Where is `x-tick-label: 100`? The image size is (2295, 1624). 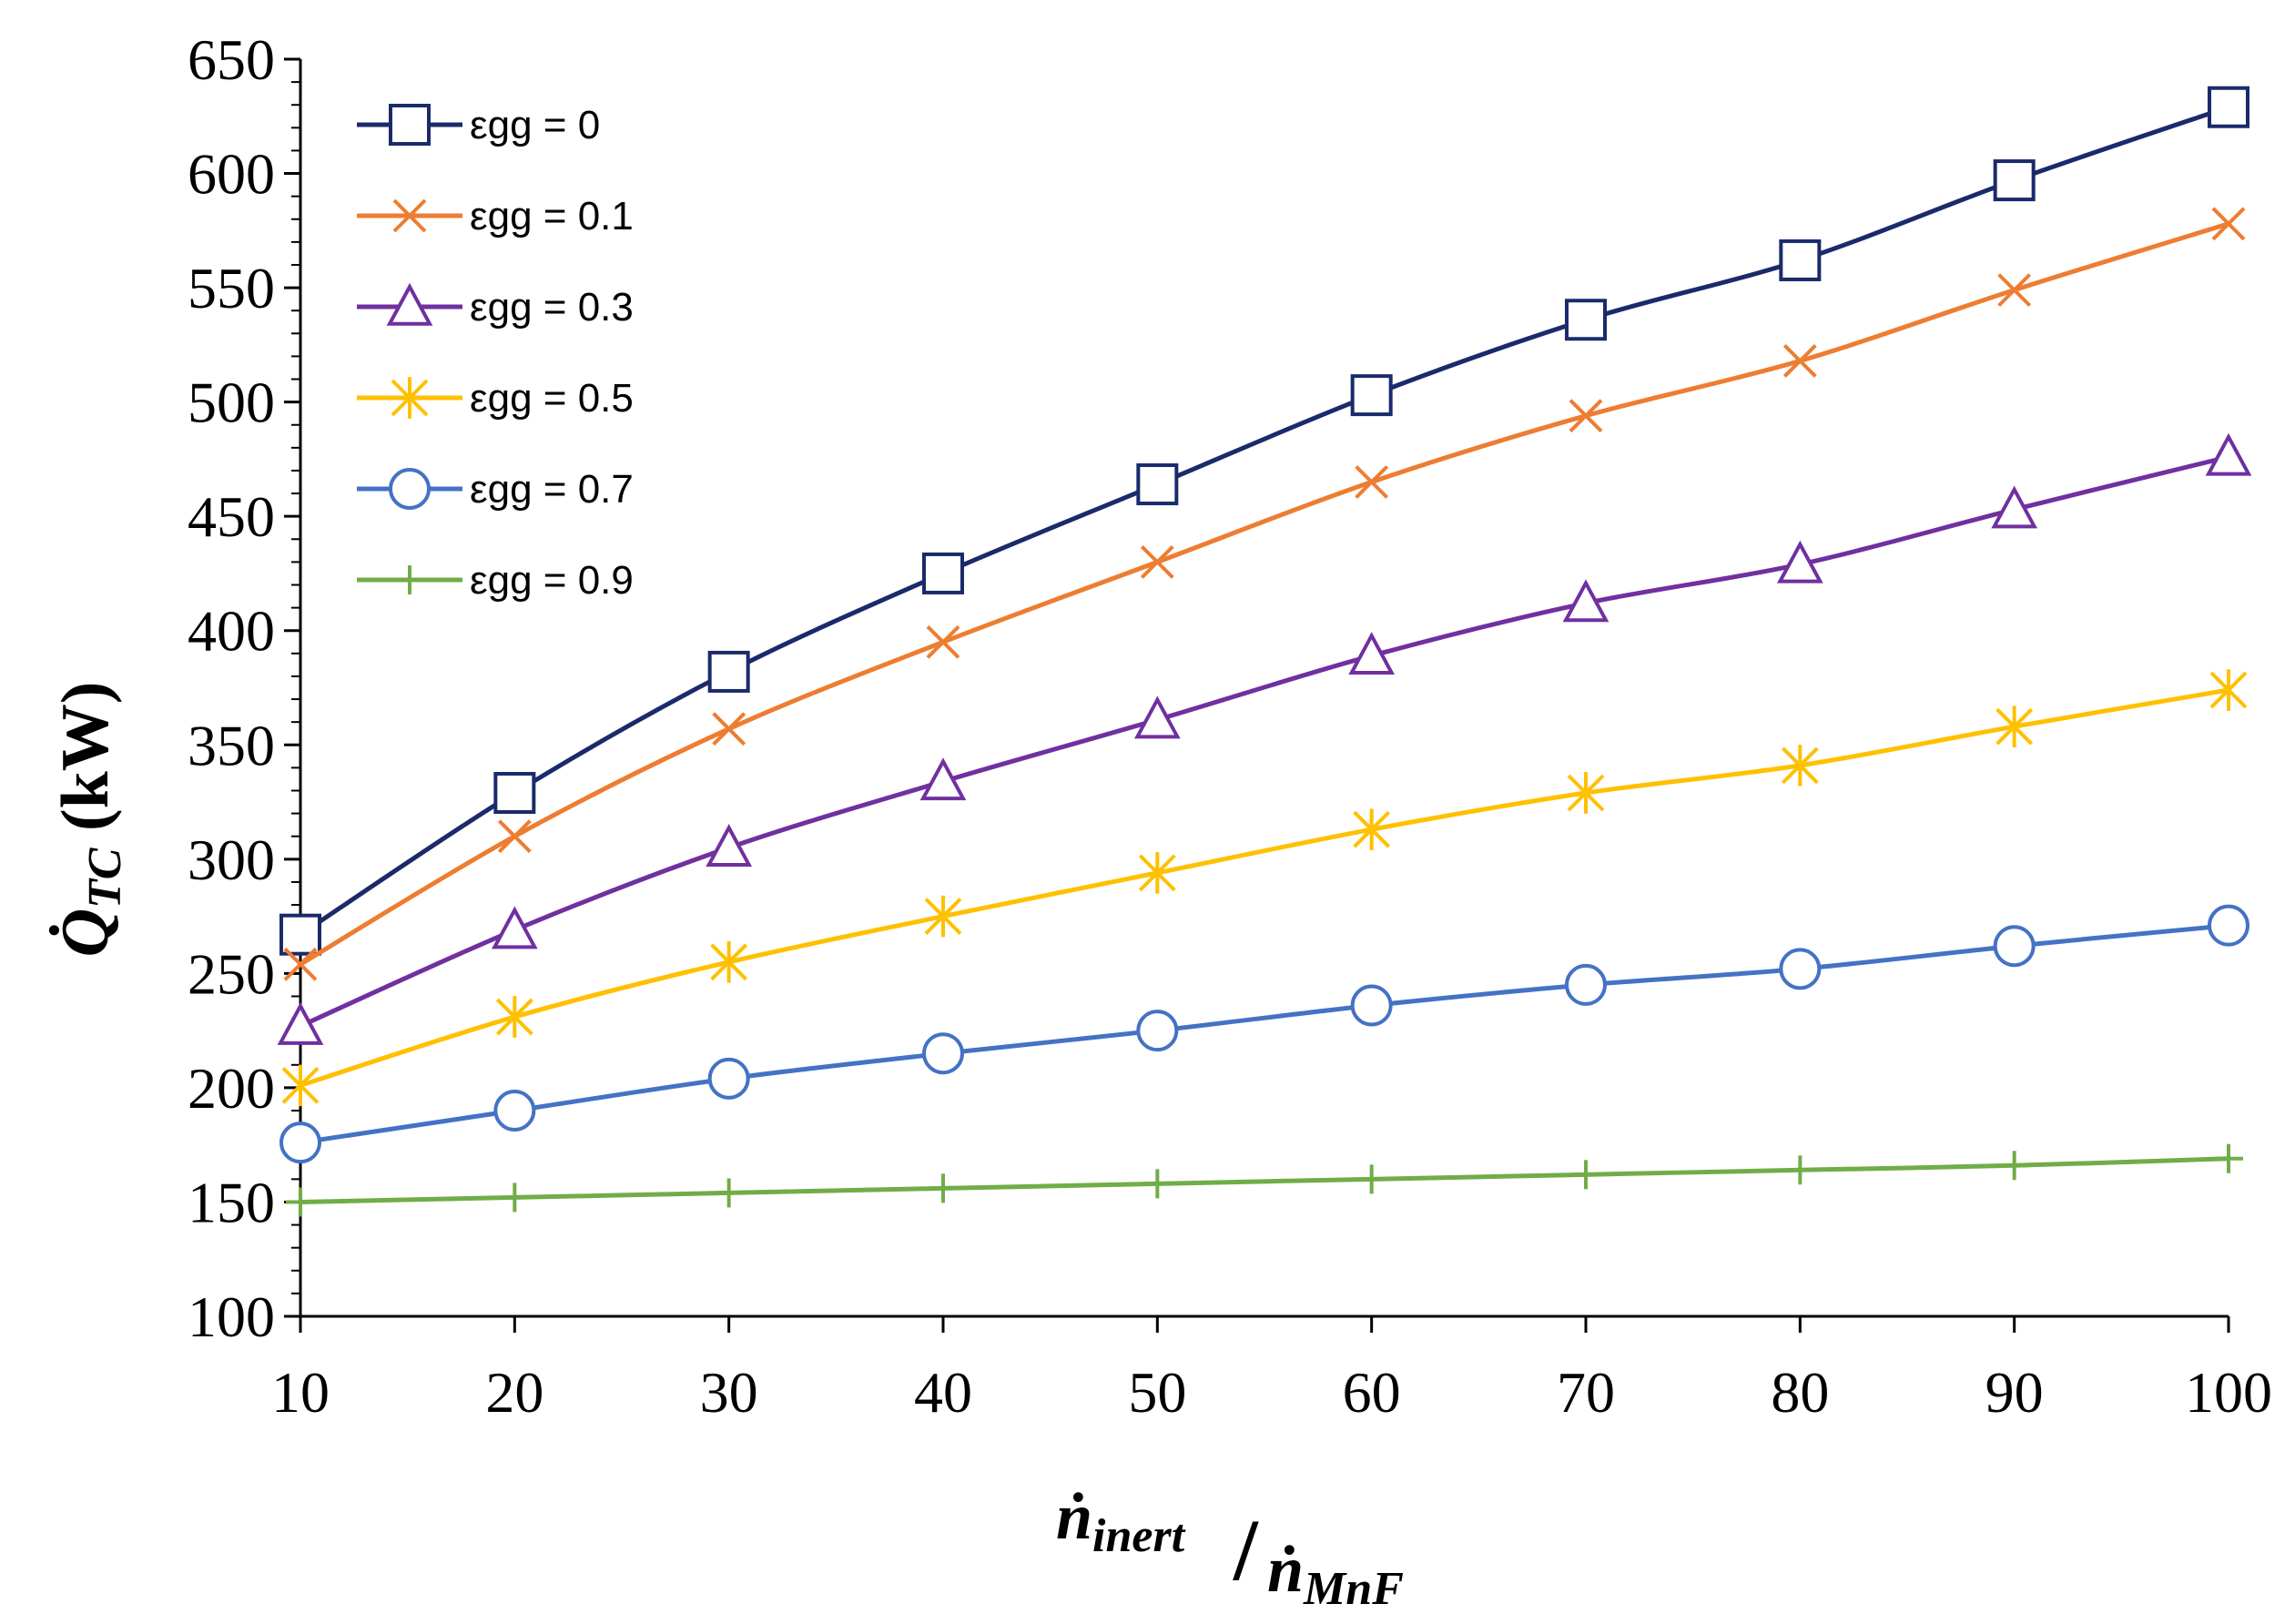
x-tick-label: 100 is located at coordinates (2228, 1393).